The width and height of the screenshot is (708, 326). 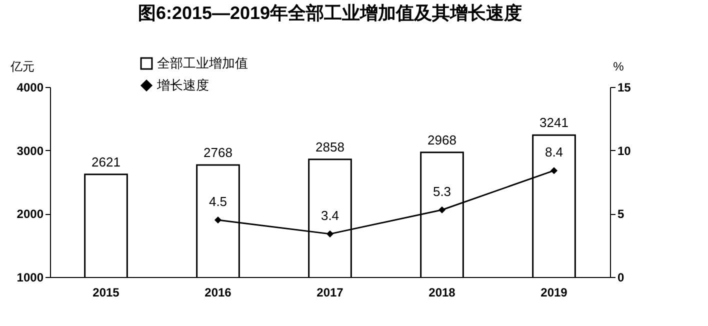 What do you see at coordinates (618, 67) in the screenshot?
I see `y2-axis-title: %` at bounding box center [618, 67].